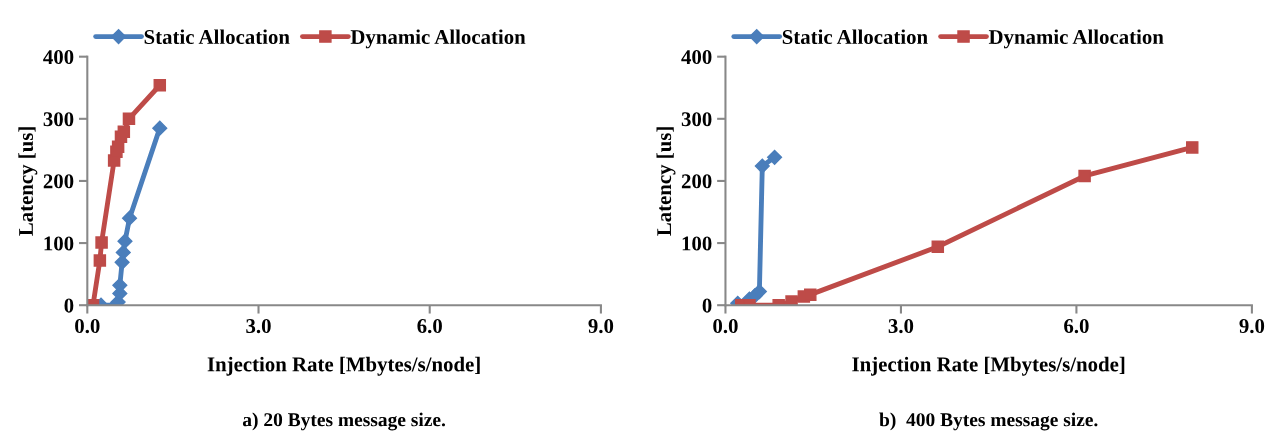 This screenshot has height=436, width=1284. Describe the element at coordinates (988, 421) in the screenshot. I see `text: b) 400 Bytes message size.` at that location.